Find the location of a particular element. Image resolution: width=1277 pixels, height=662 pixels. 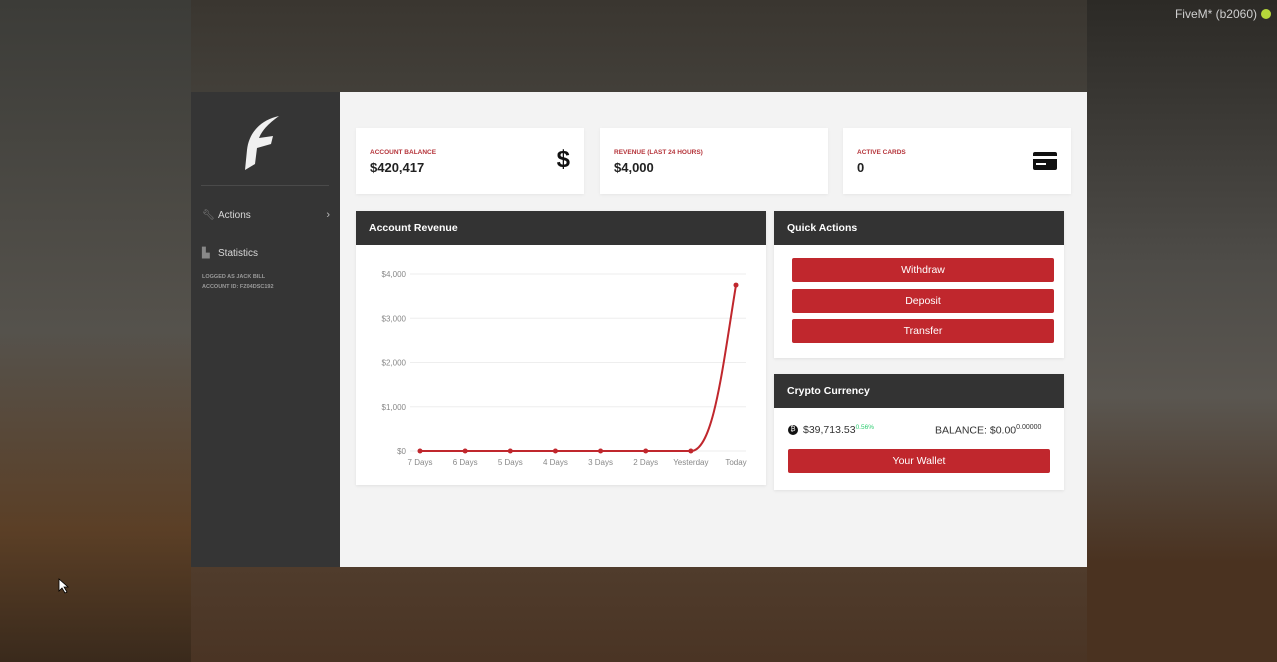

logged-as-text: LOGGED AS JACK BILL is located at coordinates (234, 277).